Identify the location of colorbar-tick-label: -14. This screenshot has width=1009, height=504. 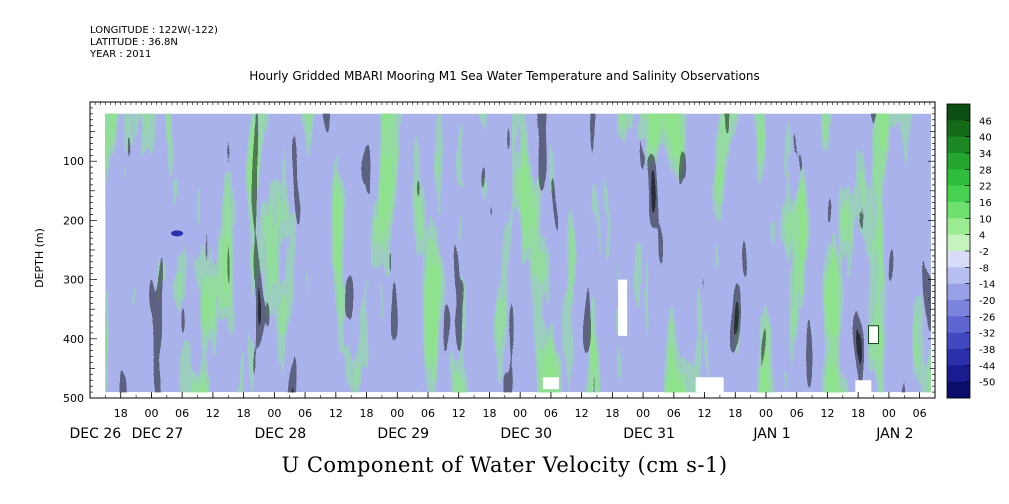
(987, 285).